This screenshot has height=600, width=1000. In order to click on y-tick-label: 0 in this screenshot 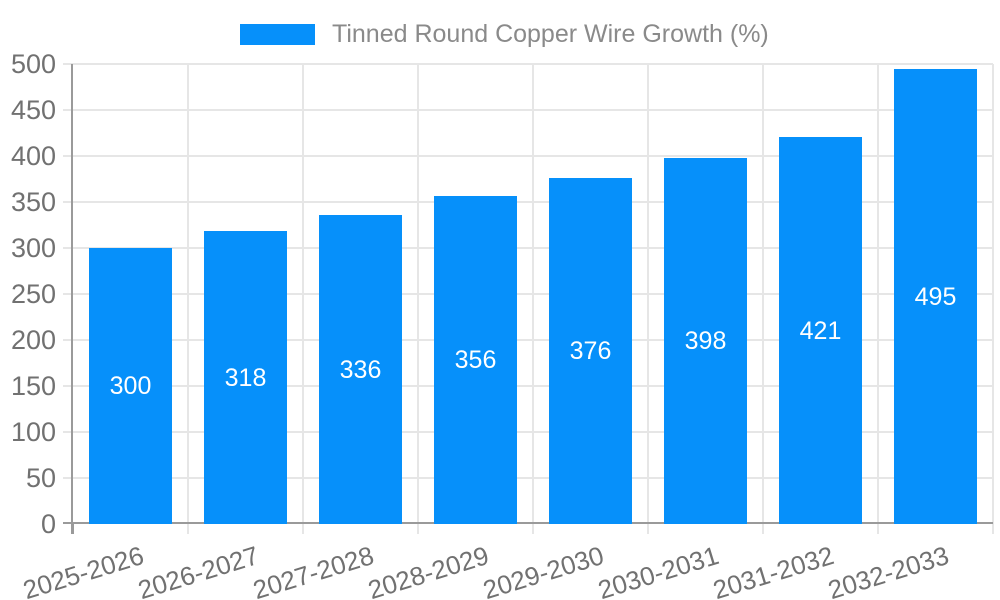, I will do `click(48, 524)`.